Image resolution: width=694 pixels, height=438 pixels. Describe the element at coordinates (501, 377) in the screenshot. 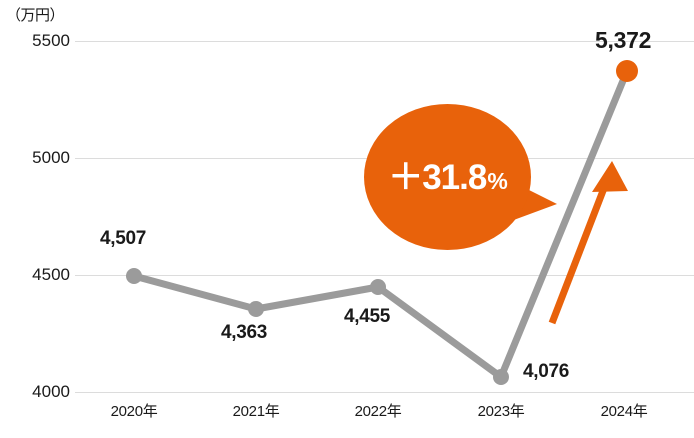

I see `data-point-2023` at that location.